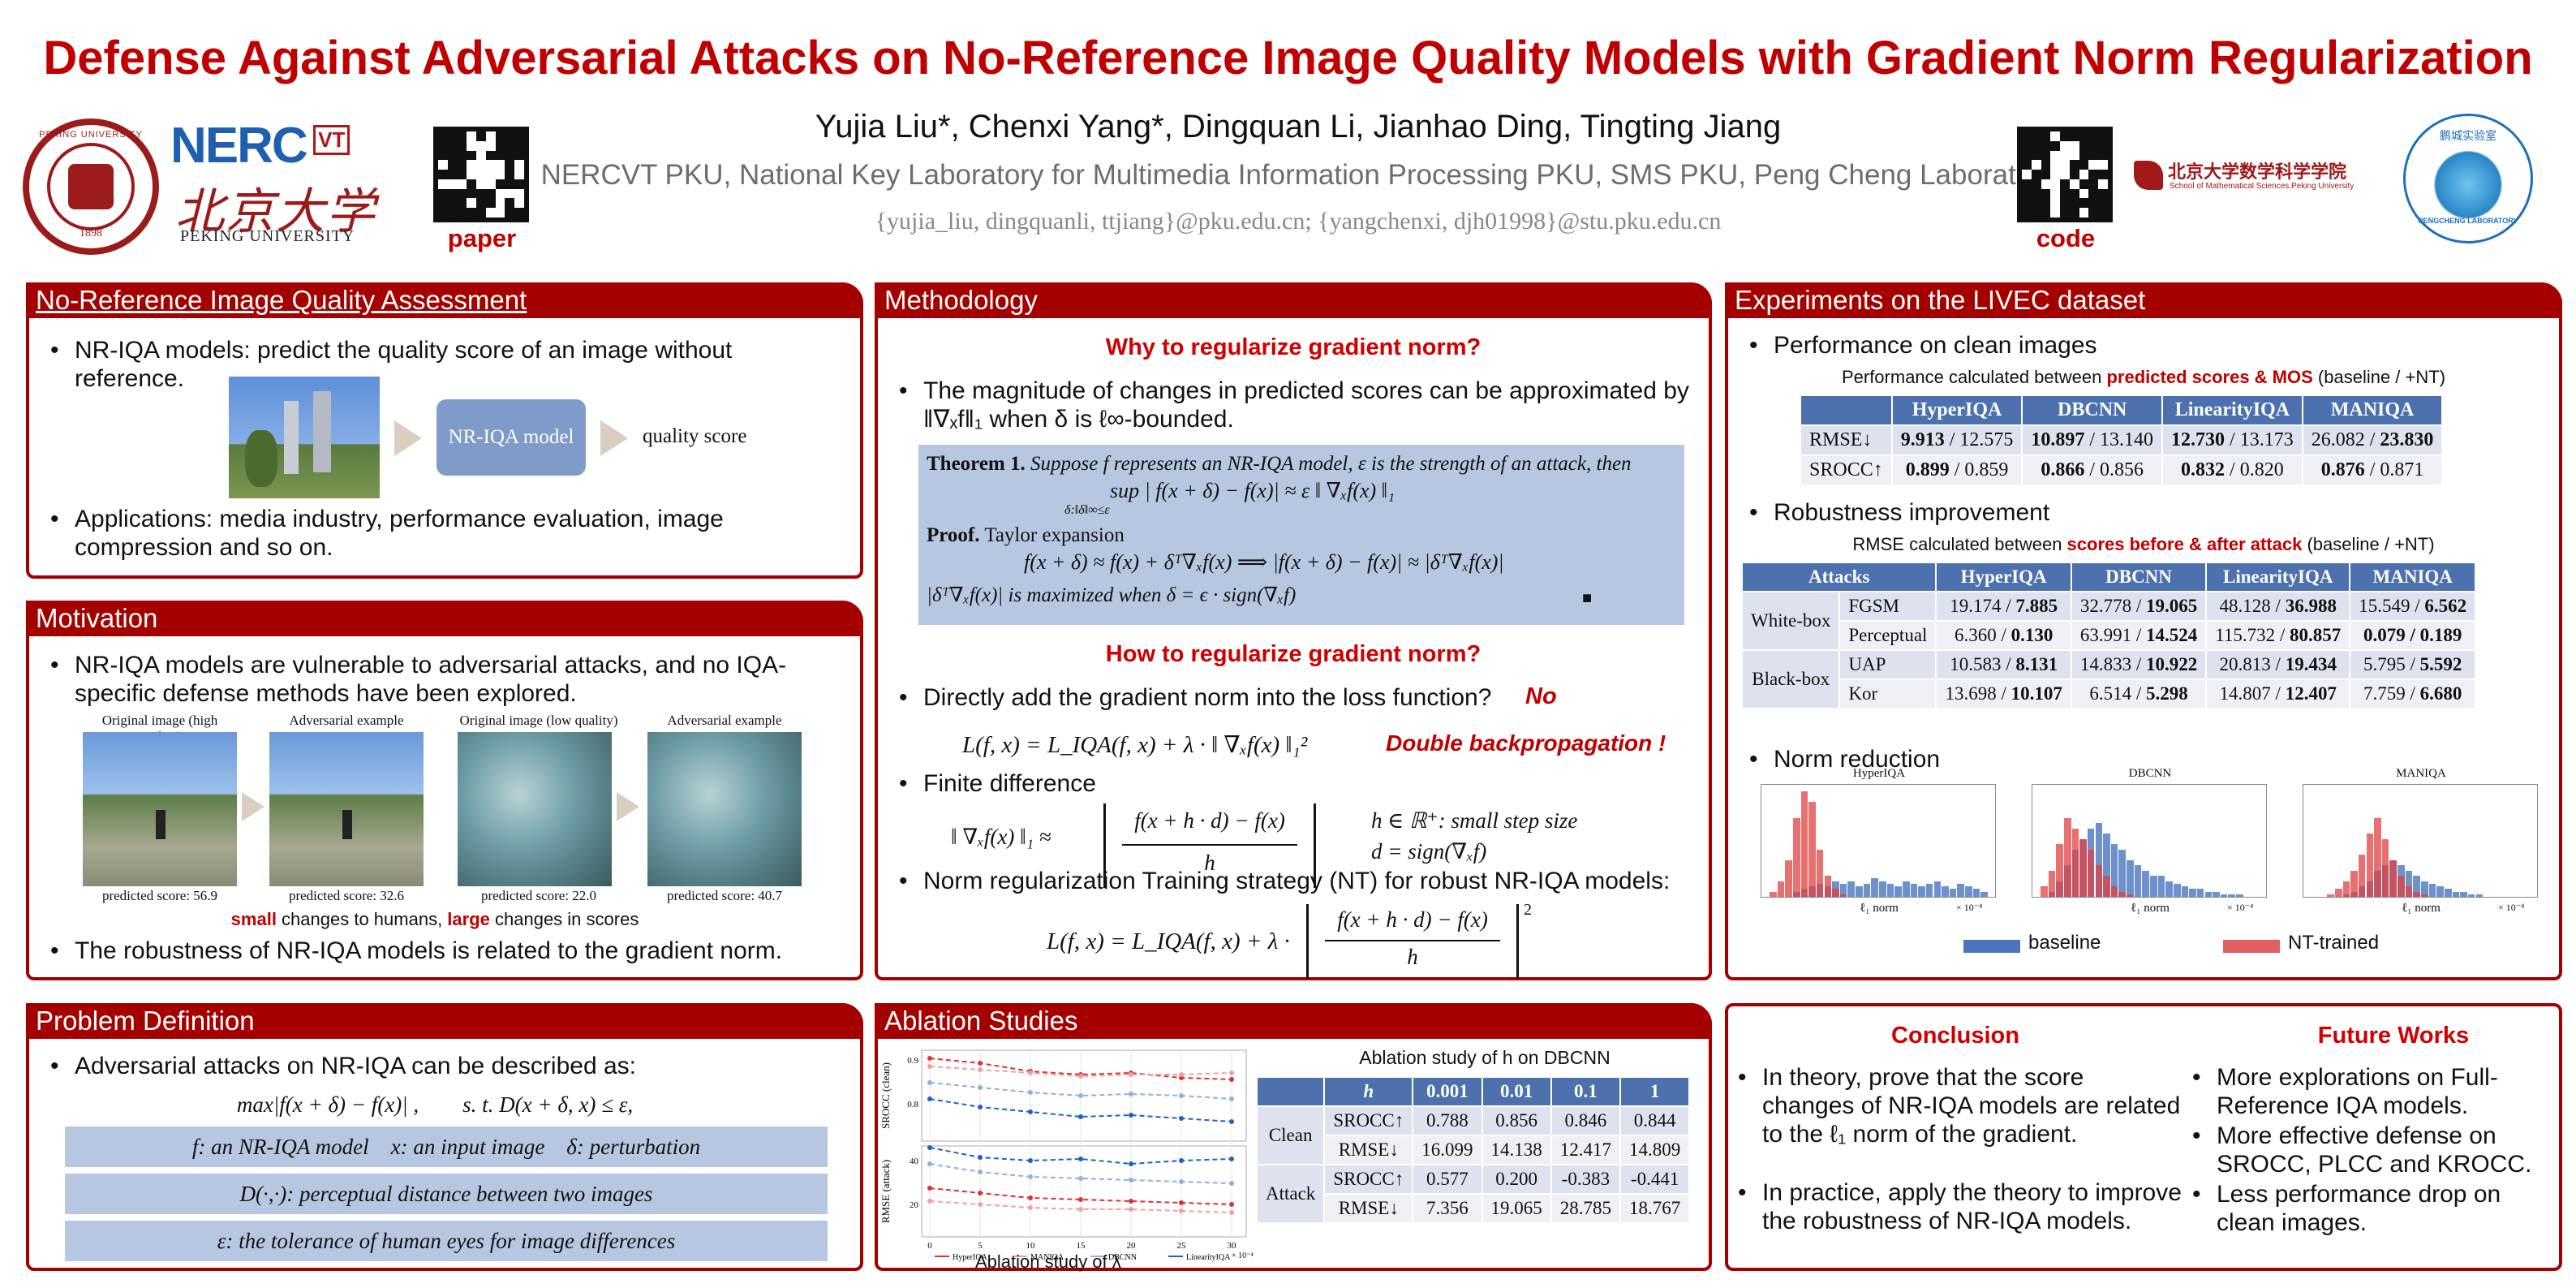  What do you see at coordinates (275, 211) in the screenshot?
I see `pku-calligraphy: 北京大学` at bounding box center [275, 211].